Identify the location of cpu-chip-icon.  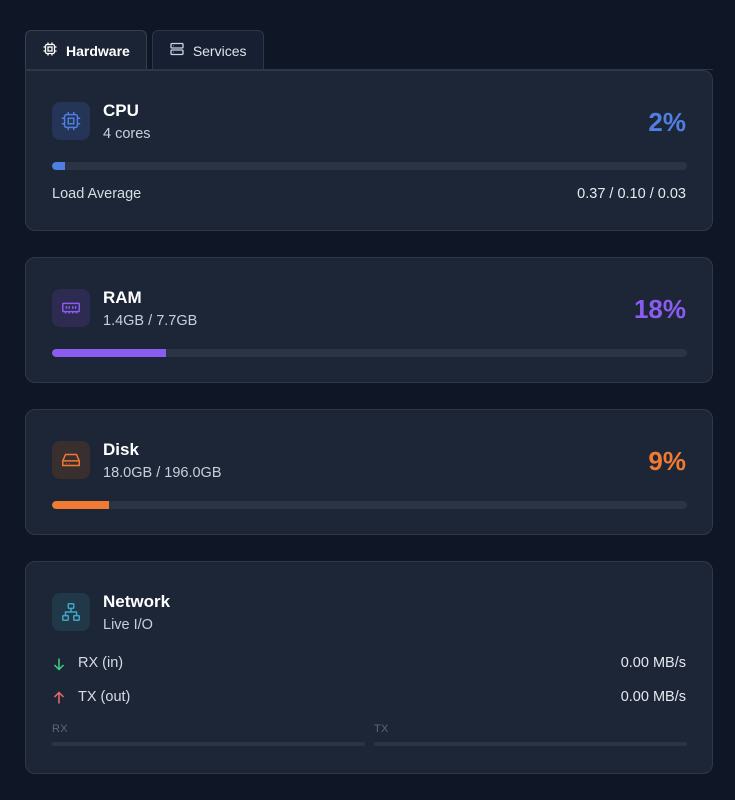
(50, 50).